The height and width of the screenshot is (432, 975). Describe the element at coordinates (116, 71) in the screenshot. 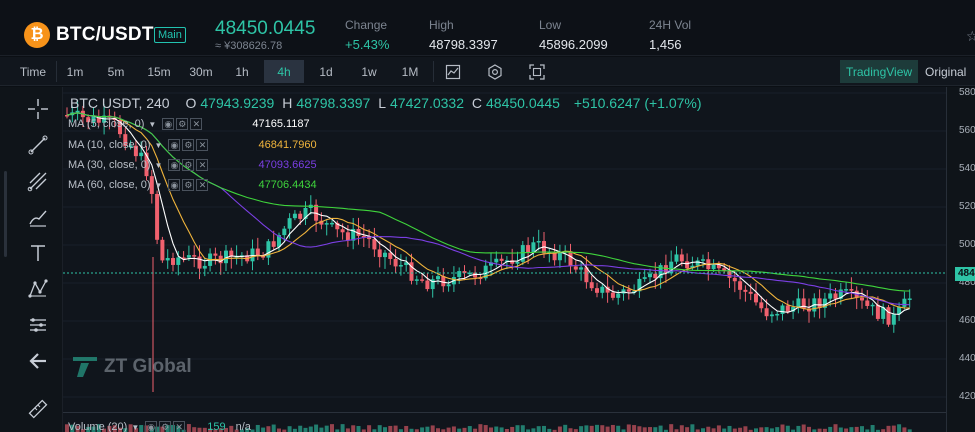

I see `interval-5m: 5m` at that location.